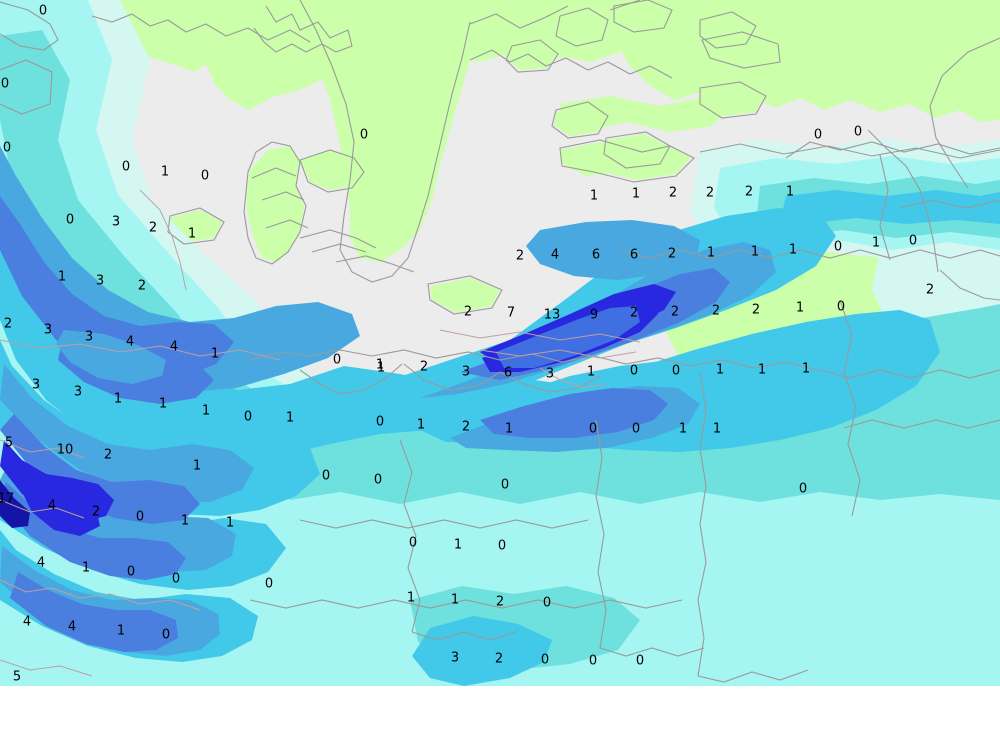 Image resolution: width=1000 pixels, height=733 pixels. I want to click on precip-blob-left, so click(111, 357).